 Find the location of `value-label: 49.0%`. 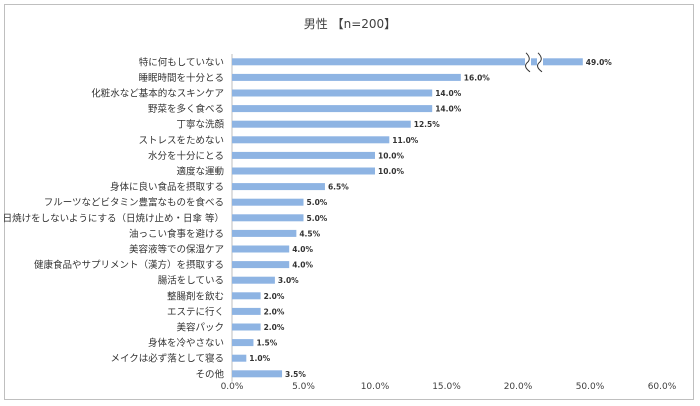

value-label: 49.0% is located at coordinates (599, 62).